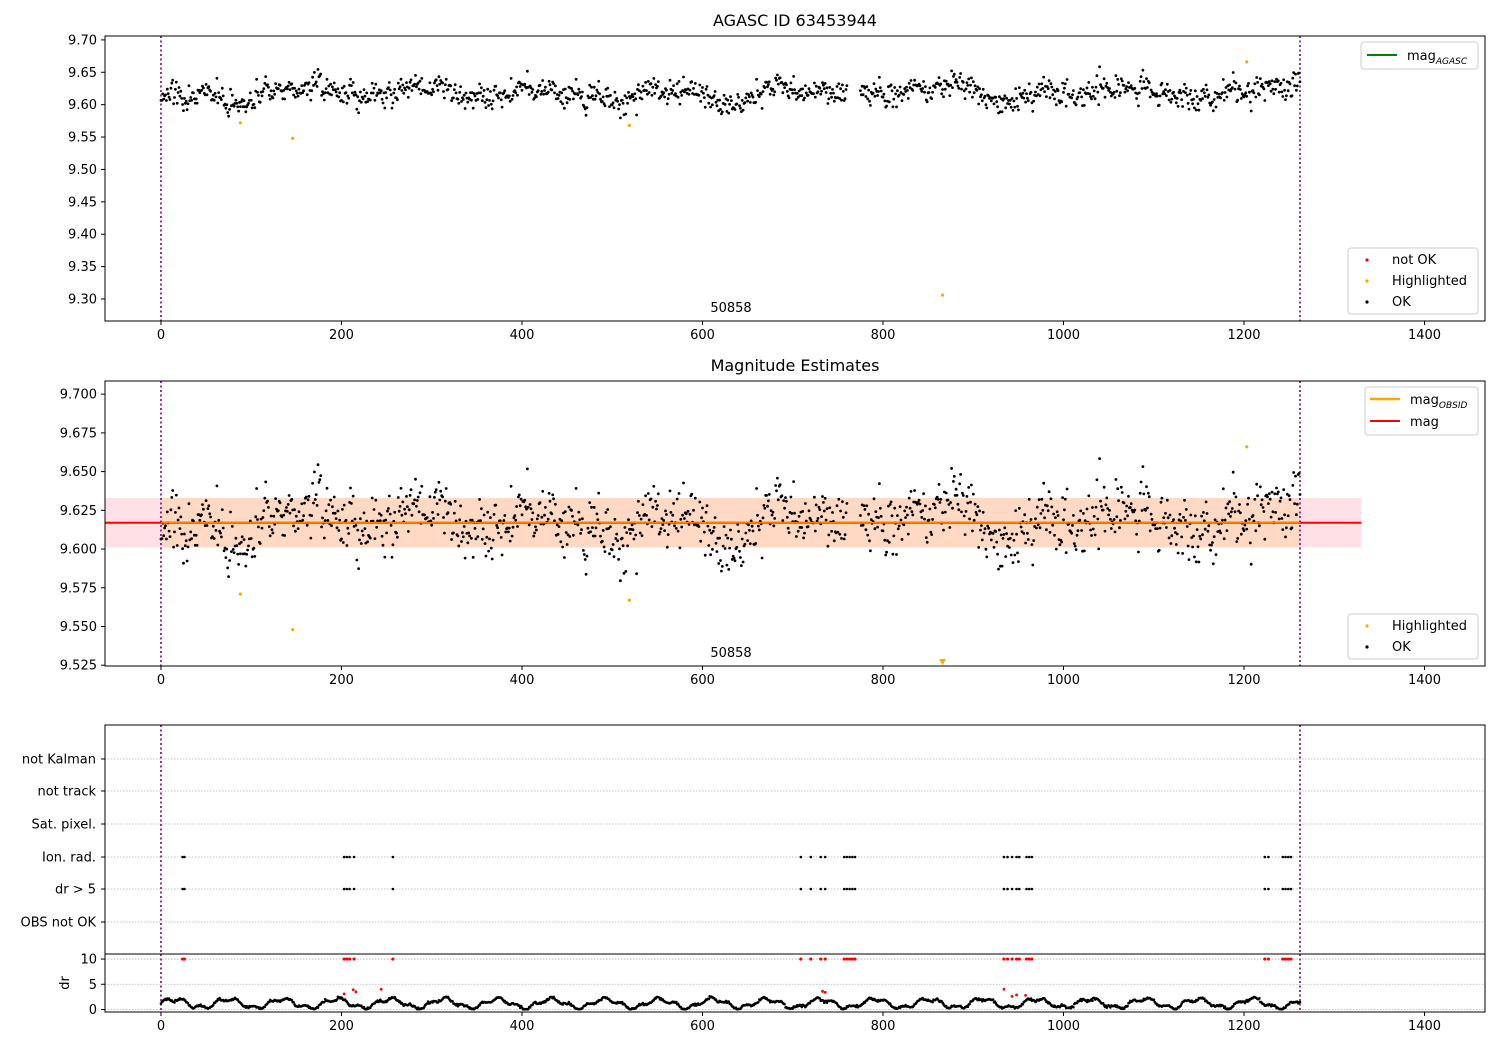 The image size is (1500, 1050). What do you see at coordinates (811, 857) in the screenshot?
I see `flag-point` at bounding box center [811, 857].